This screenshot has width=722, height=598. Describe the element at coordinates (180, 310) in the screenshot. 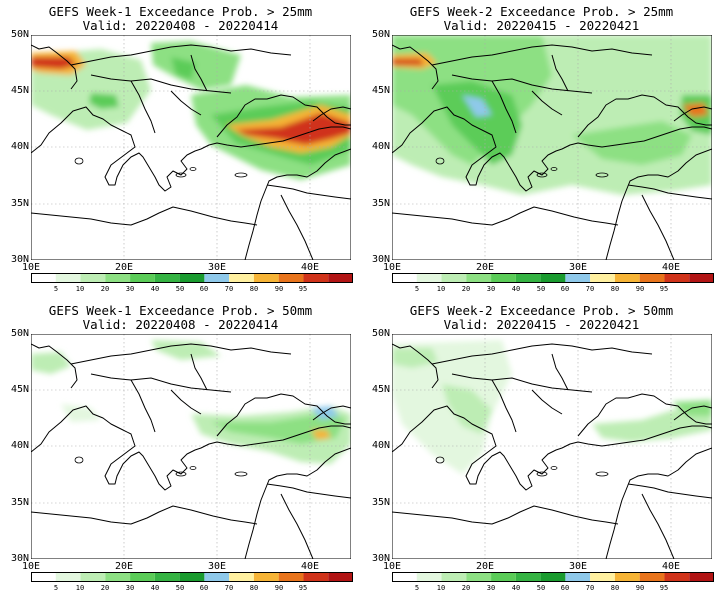

I see `panel-title: GEFS Week-1 Exceedance Prob. > 50mm` at that location.